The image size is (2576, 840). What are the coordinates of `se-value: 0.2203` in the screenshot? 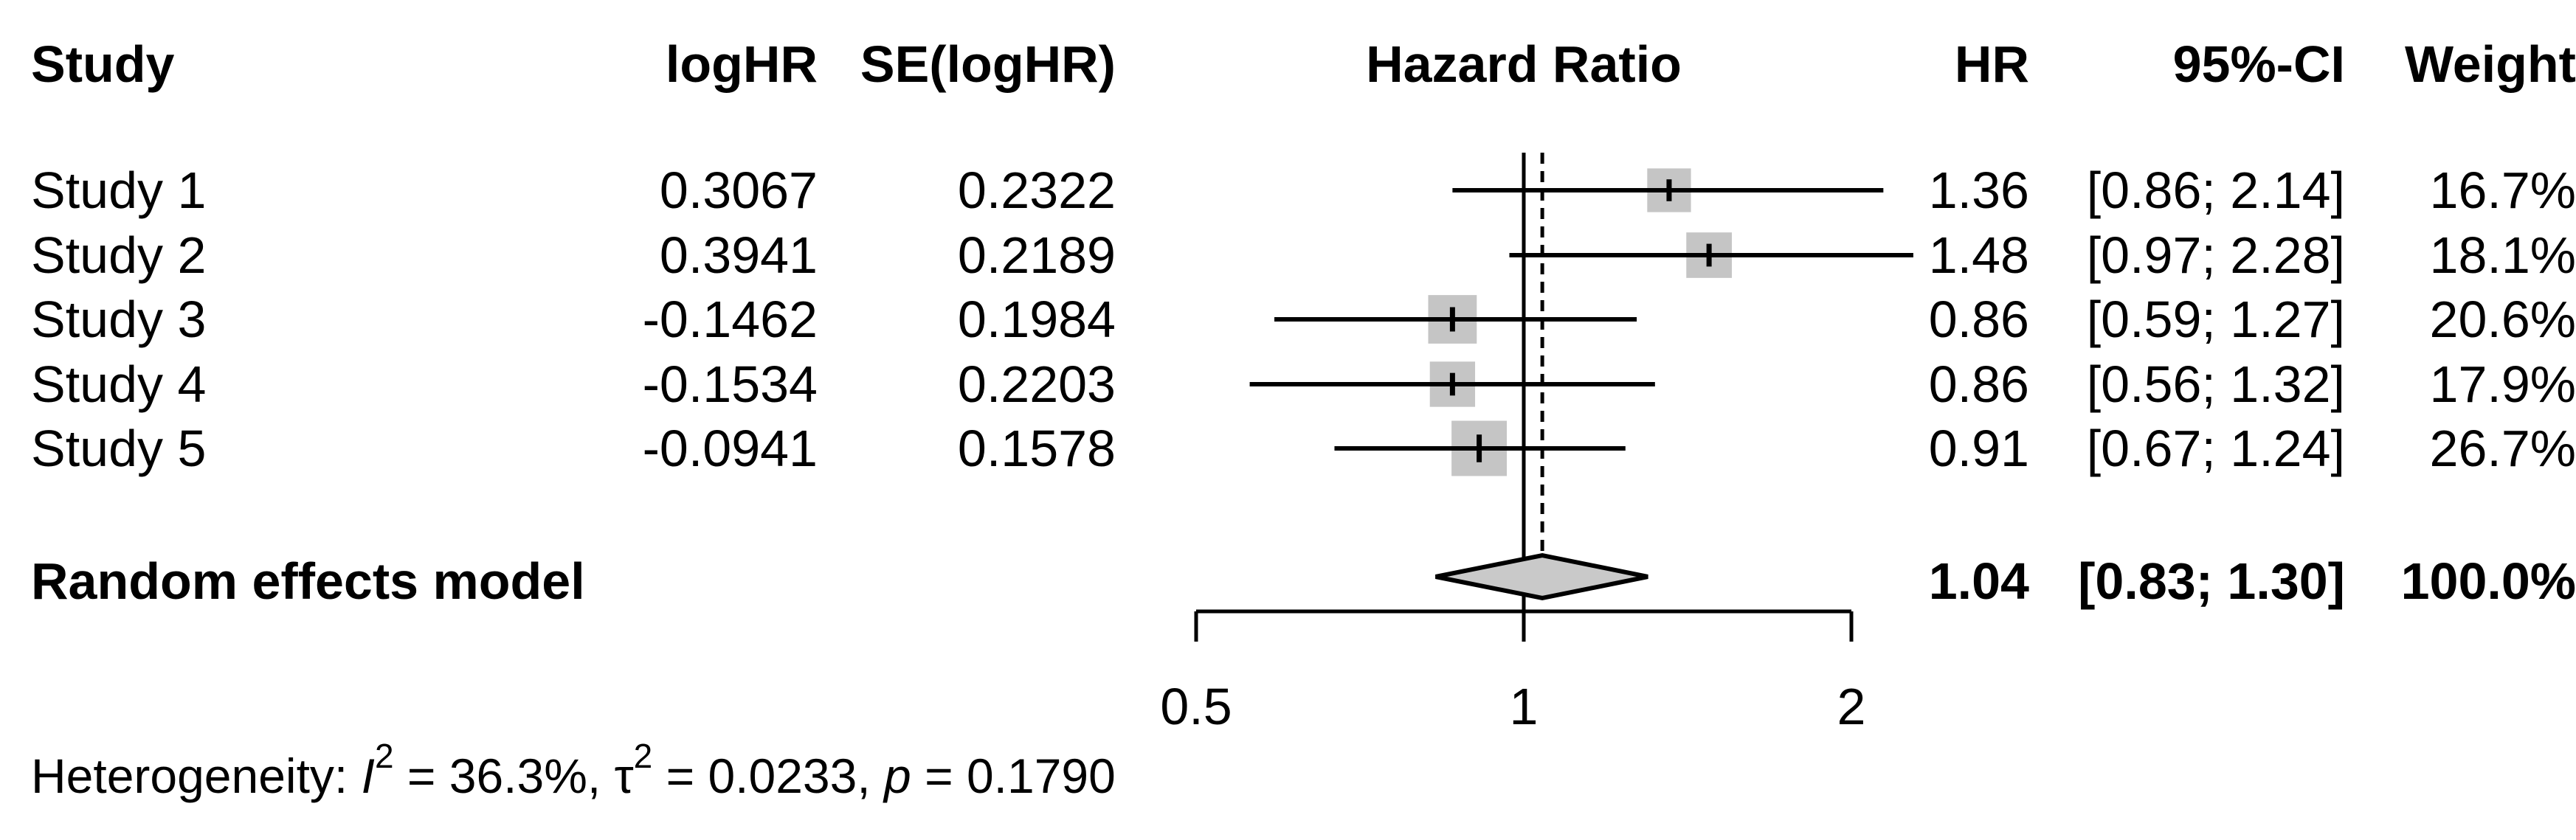 It's located at (1036, 384).